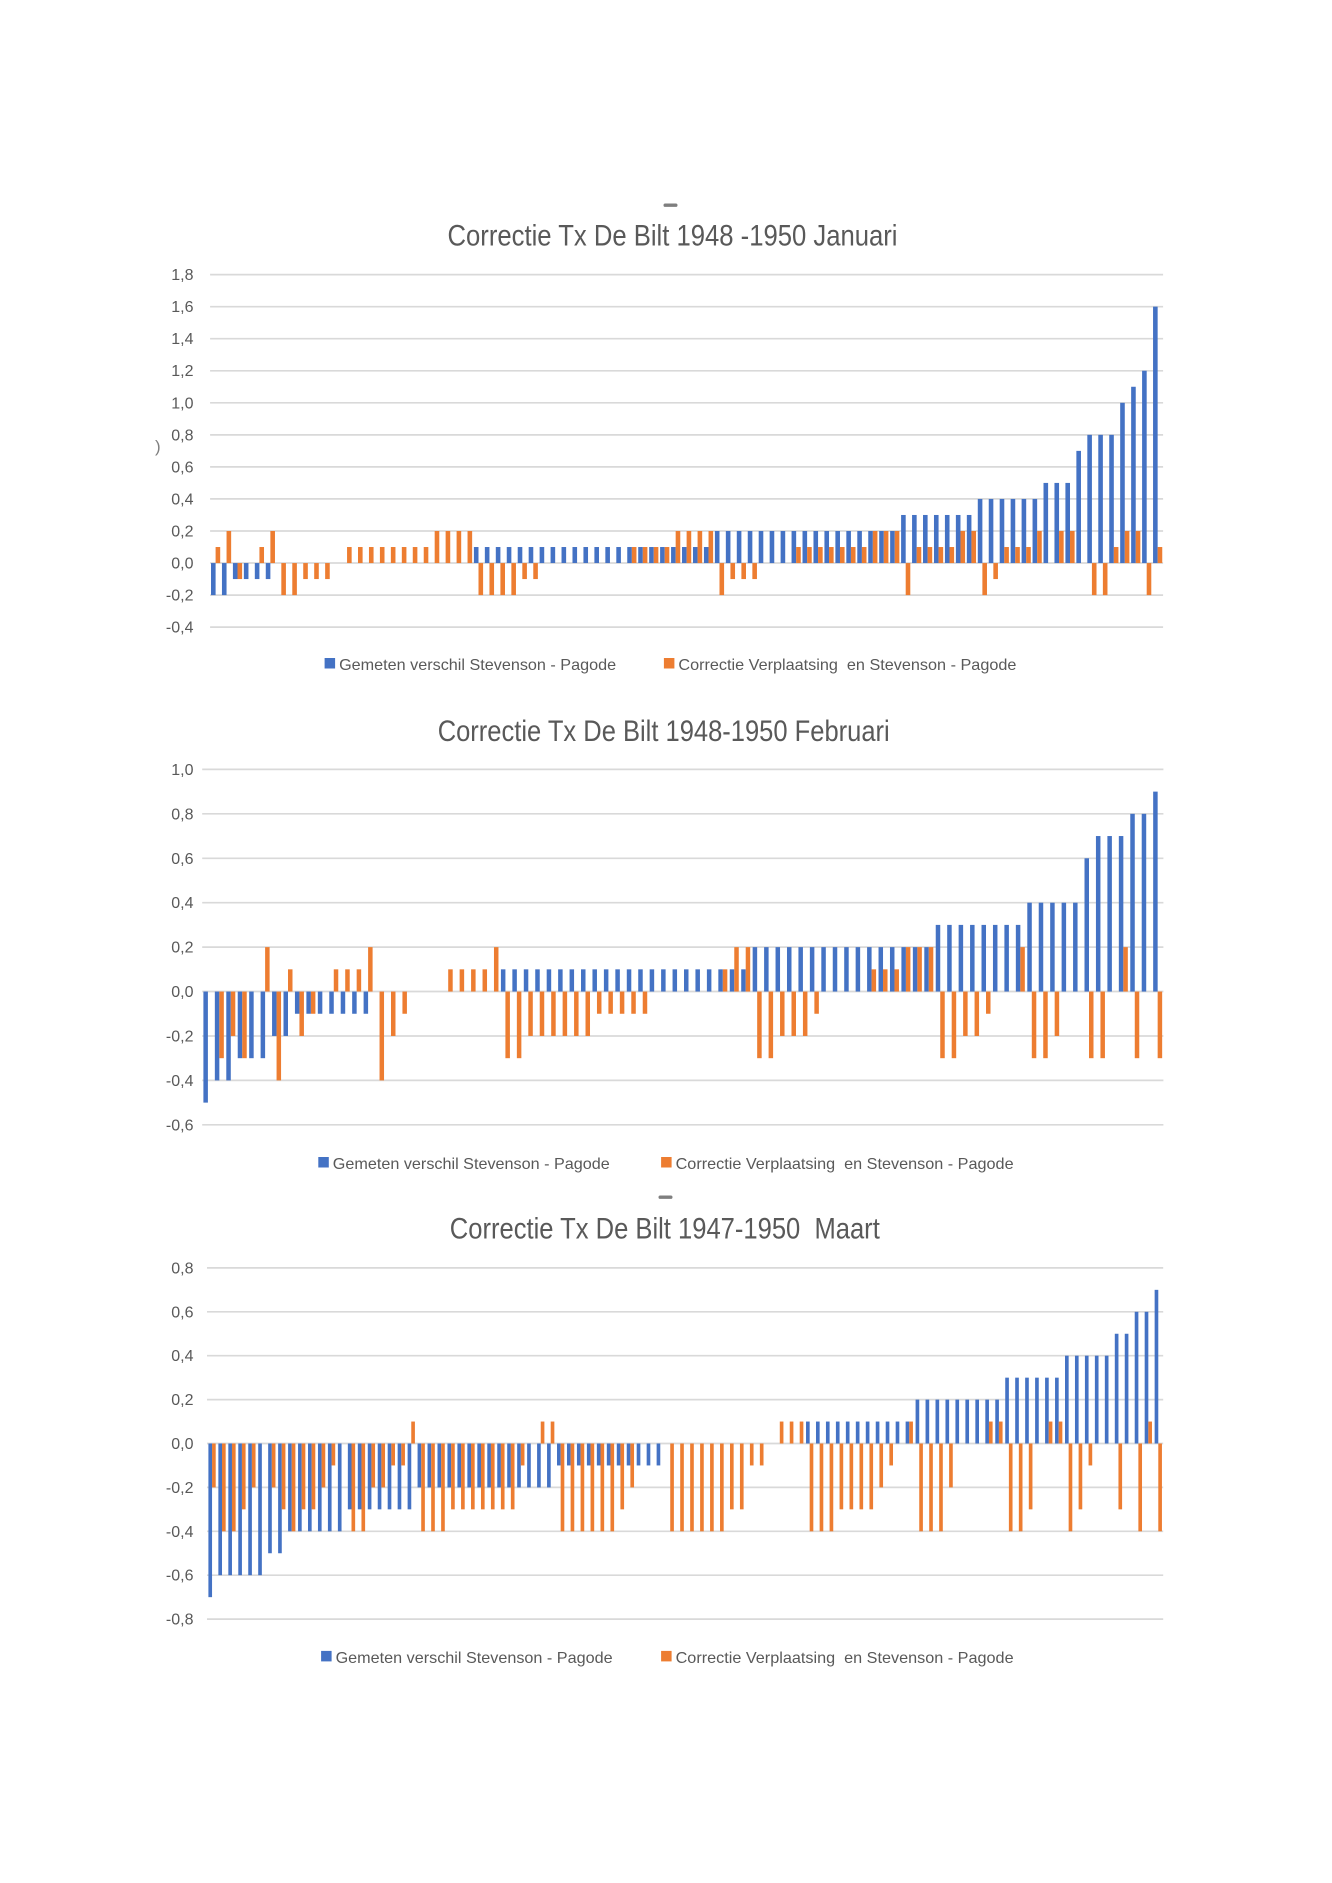 The width and height of the screenshot is (1332, 1883). I want to click on svg-text: 1,2, so click(182, 371).